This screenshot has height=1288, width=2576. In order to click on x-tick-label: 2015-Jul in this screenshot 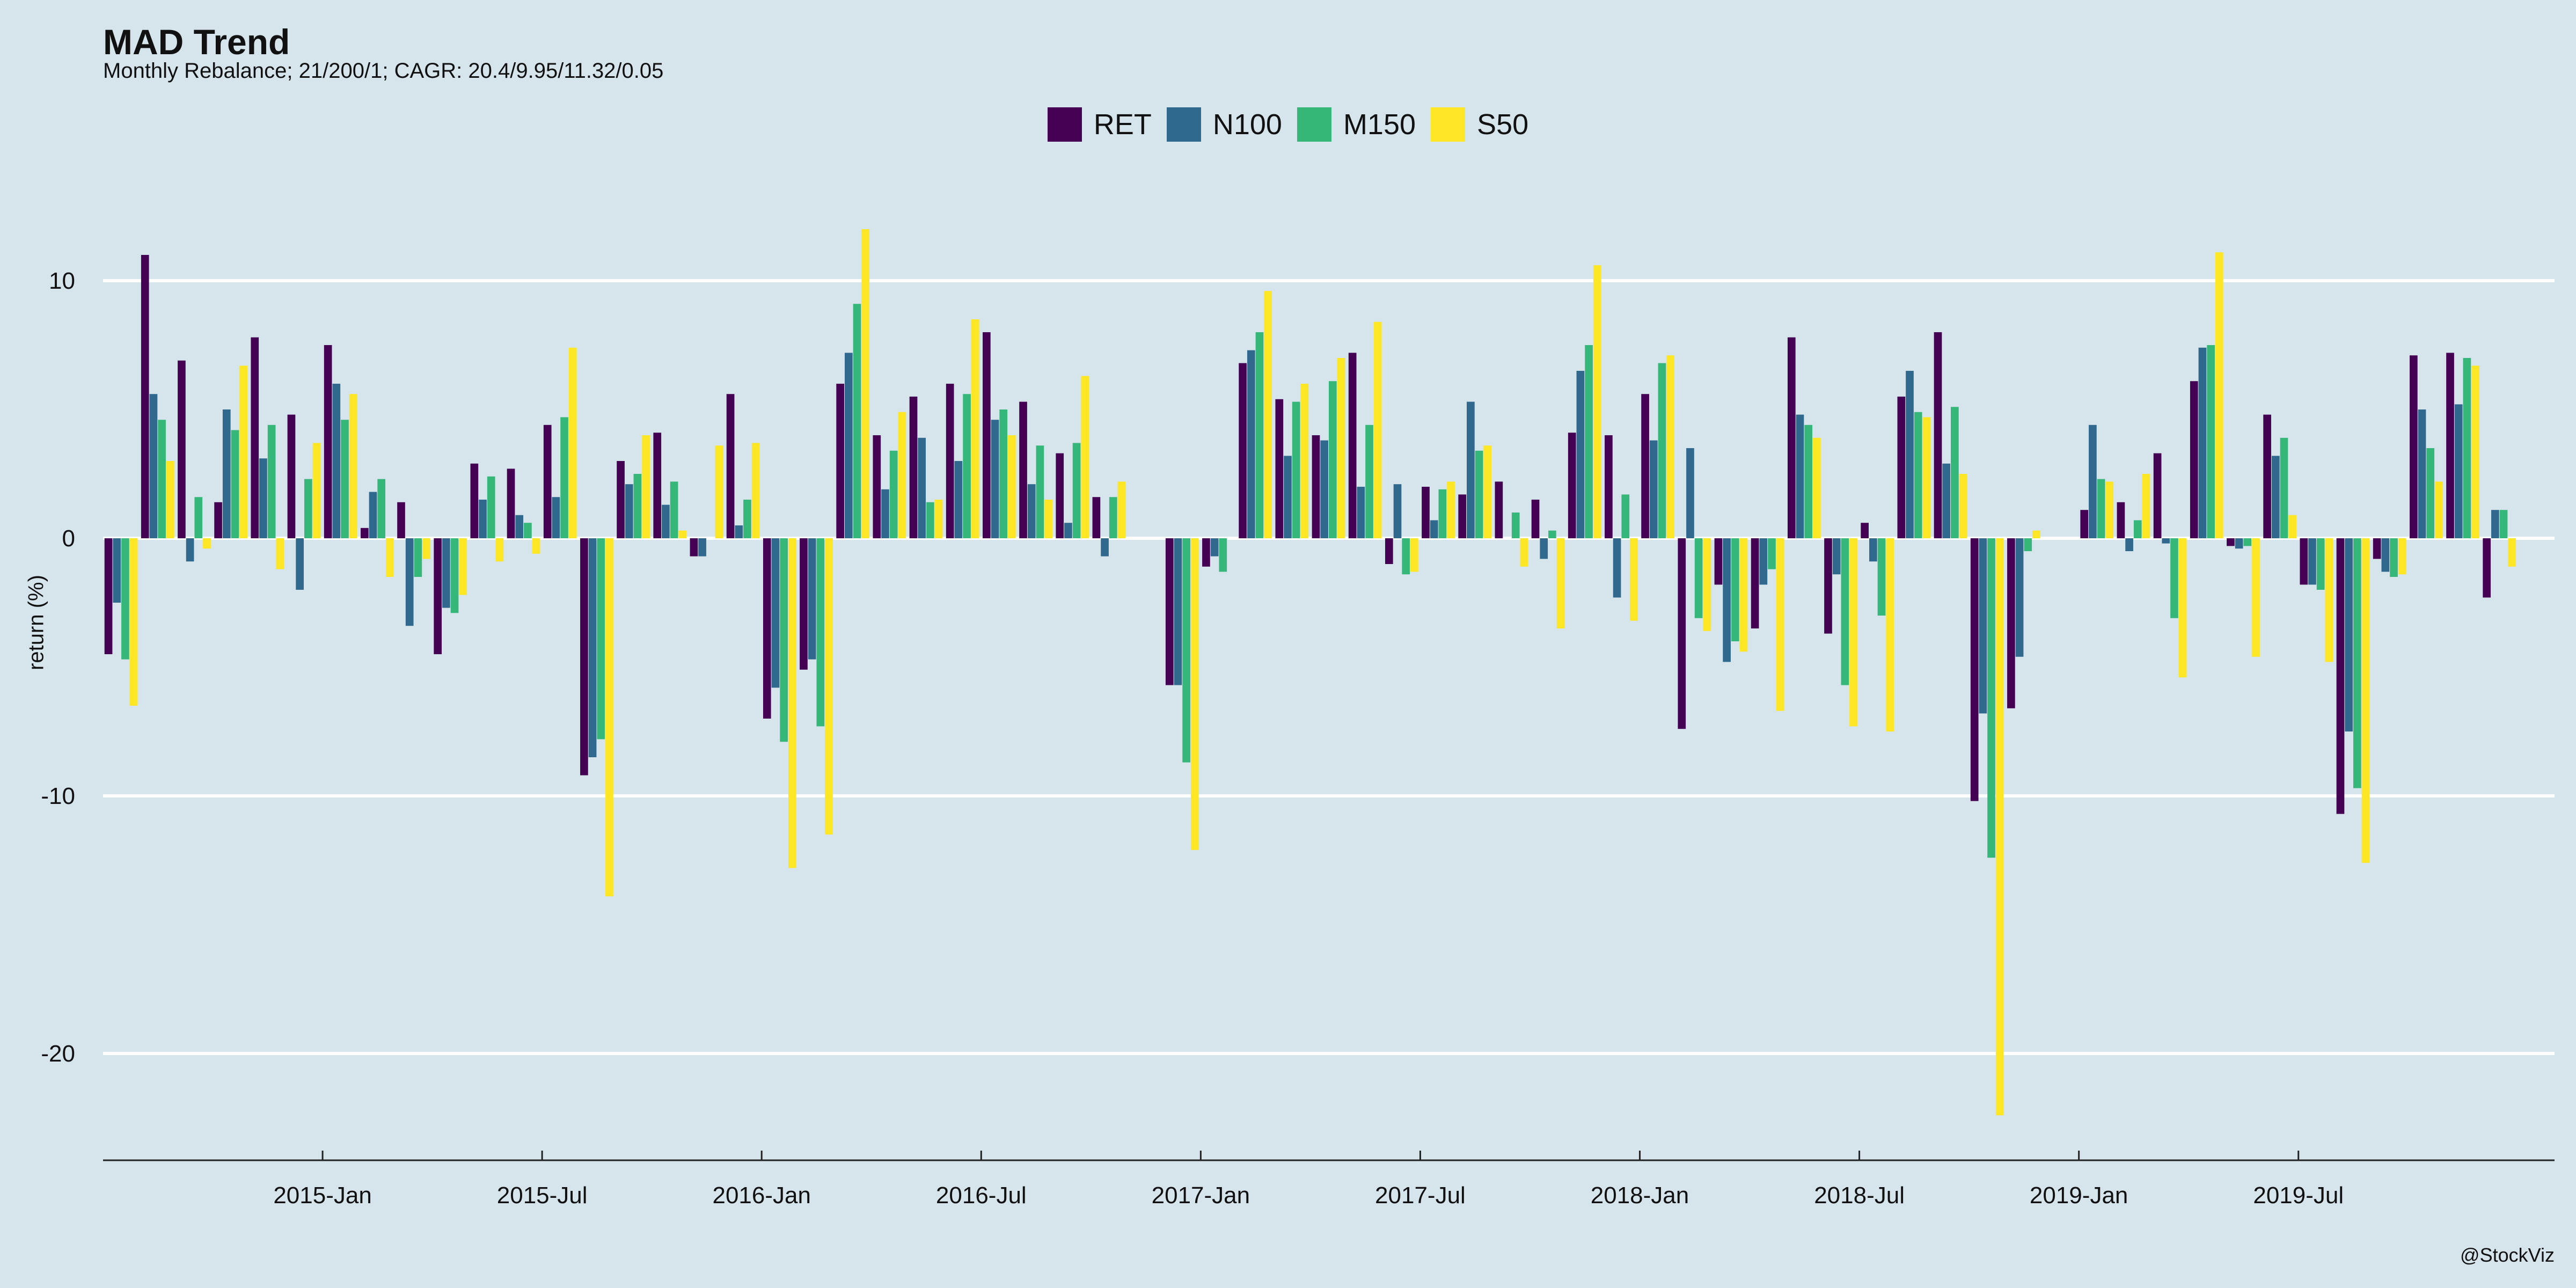, I will do `click(542, 1195)`.